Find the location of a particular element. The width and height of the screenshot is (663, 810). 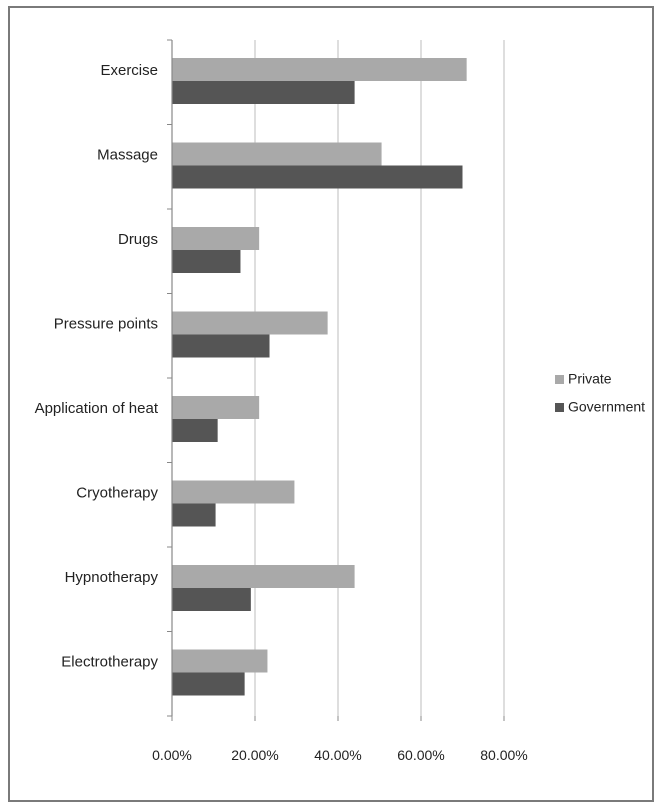

bar-government-exercise is located at coordinates (263, 92).